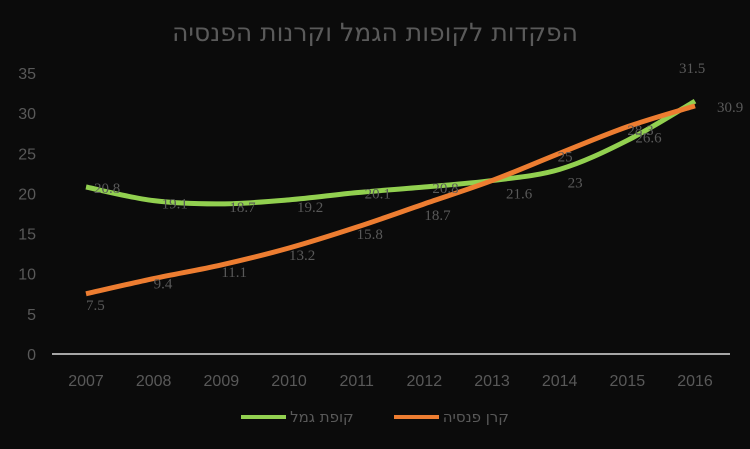 The height and width of the screenshot is (449, 750). Describe the element at coordinates (242, 208) in the screenshot. I see `data-label-gemel: 18.7` at that location.